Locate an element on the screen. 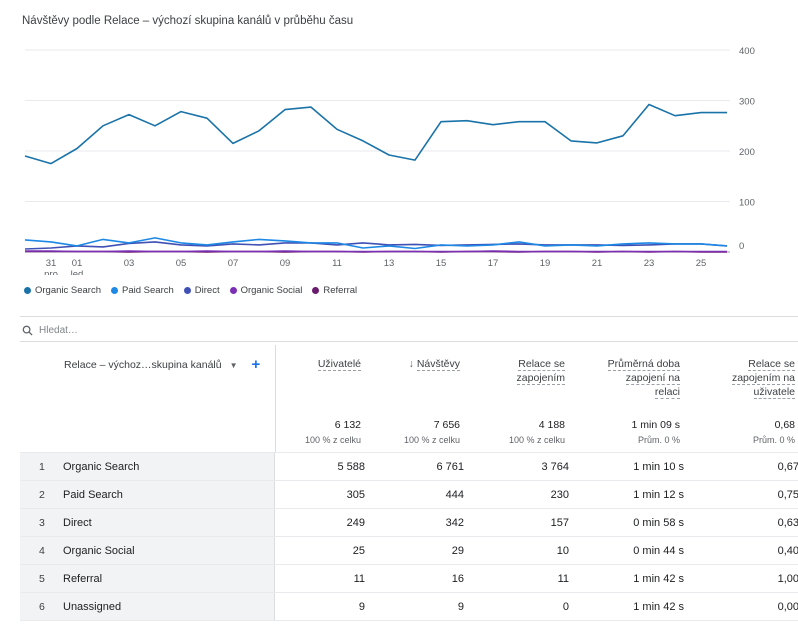  table-row: 2 Paid Search 305 444 230 1 min 12 s 0,75 is located at coordinates (409, 494).